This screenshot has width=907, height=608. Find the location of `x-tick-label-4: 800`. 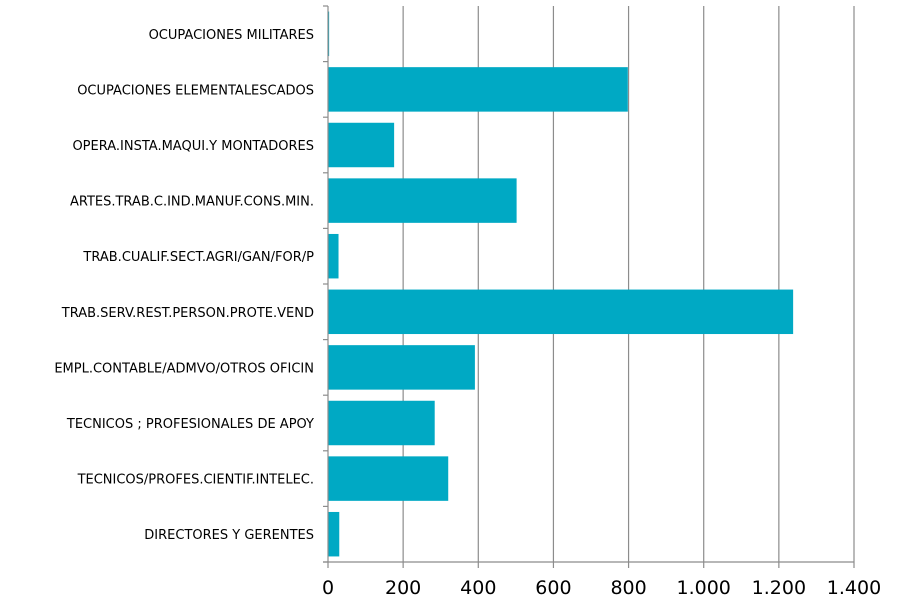

x-tick-label-4: 800 is located at coordinates (628, 588).